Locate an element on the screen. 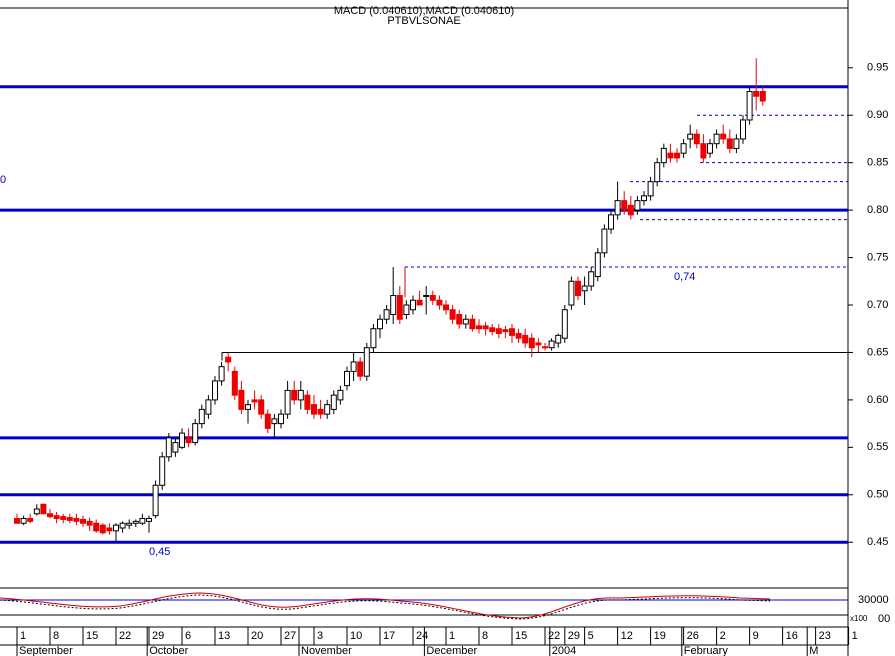  x-tick-label: 3 is located at coordinates (320, 636).